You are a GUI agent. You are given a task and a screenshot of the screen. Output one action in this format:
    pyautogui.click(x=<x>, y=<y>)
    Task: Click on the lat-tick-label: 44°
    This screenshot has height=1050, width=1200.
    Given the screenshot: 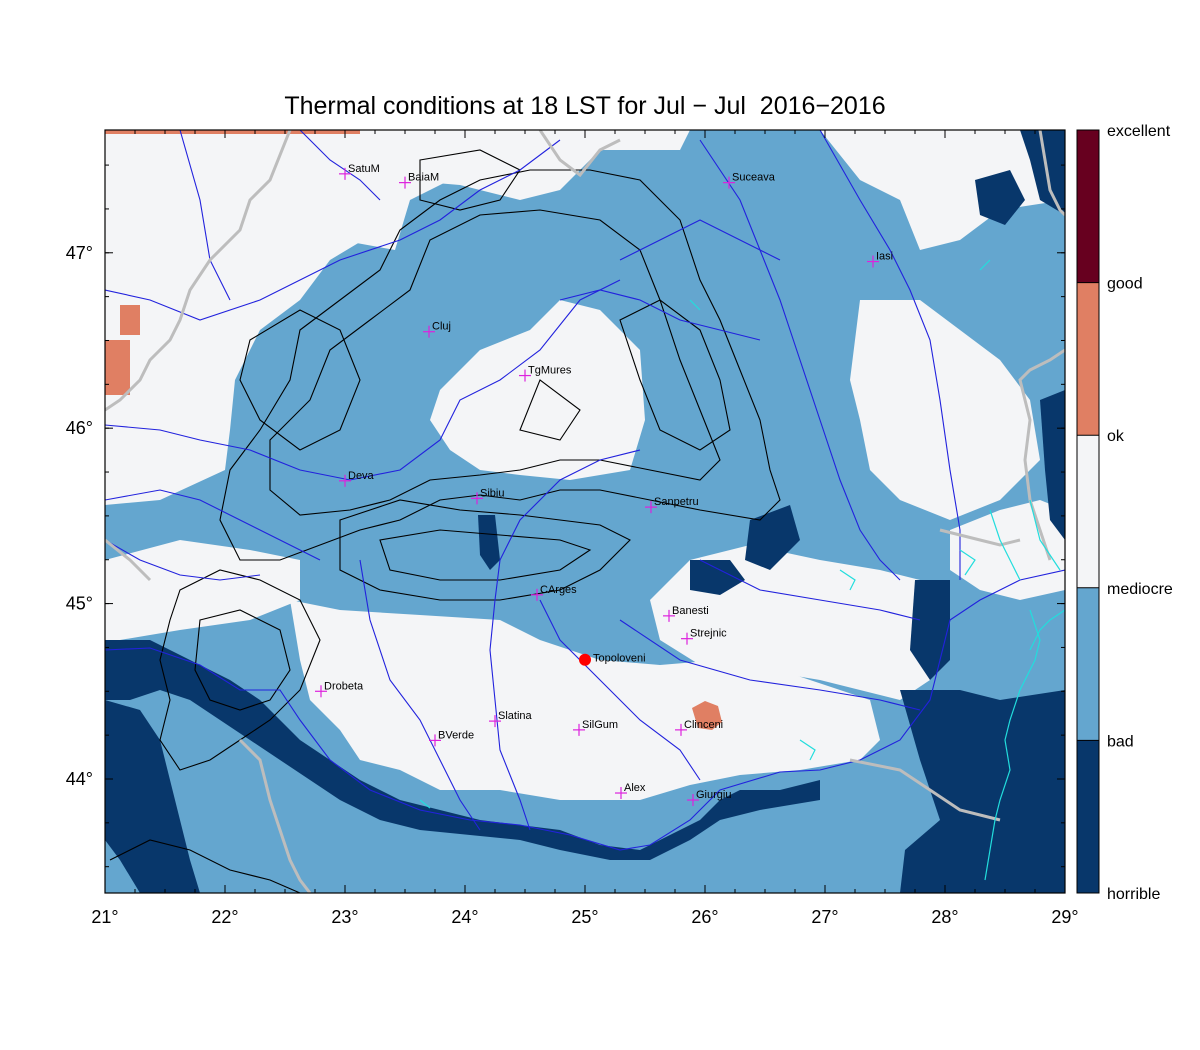 What is the action you would take?
    pyautogui.click(x=79, y=779)
    